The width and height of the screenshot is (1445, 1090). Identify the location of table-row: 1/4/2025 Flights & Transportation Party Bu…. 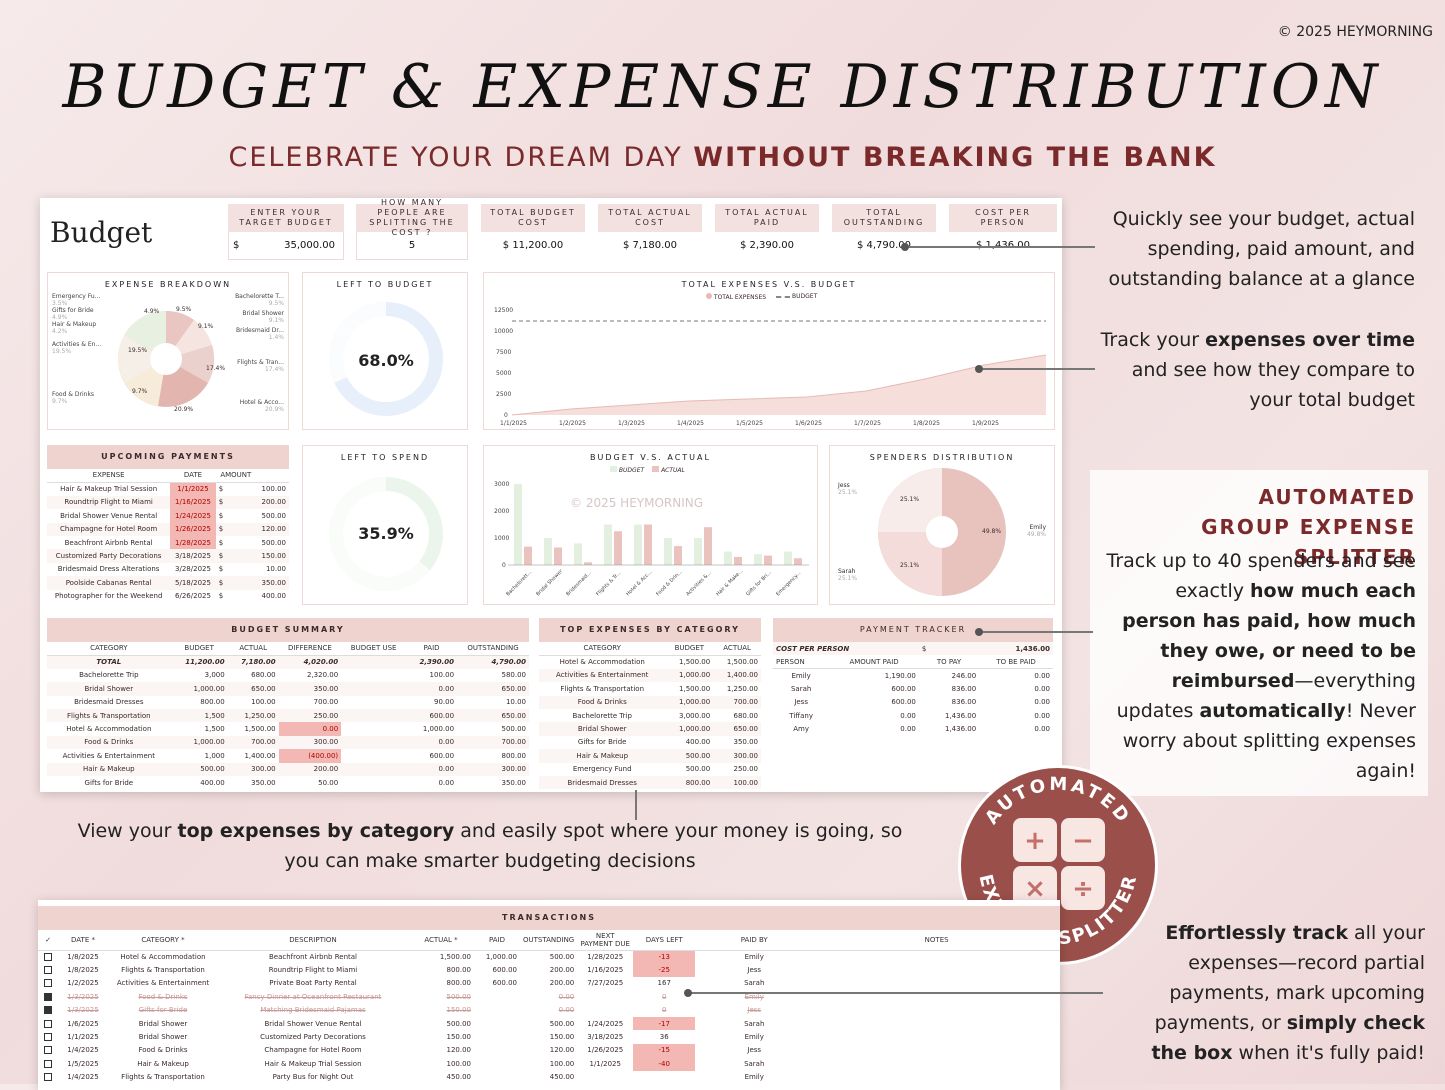
(549, 1077).